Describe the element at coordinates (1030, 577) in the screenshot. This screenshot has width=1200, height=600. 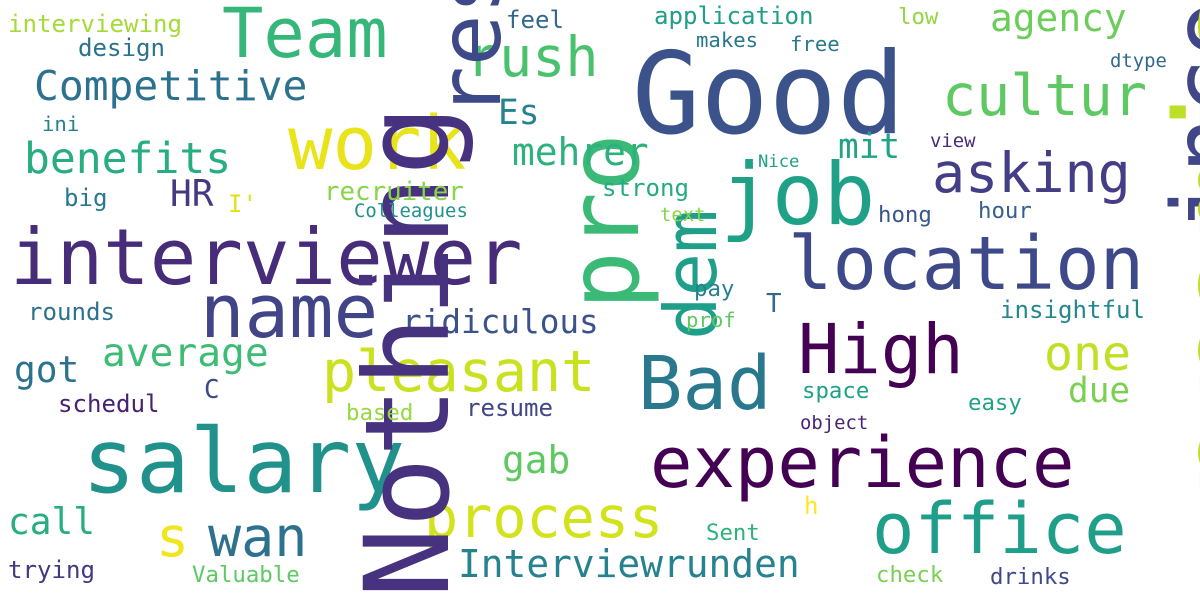
I see `word-drinks: drinks` at that location.